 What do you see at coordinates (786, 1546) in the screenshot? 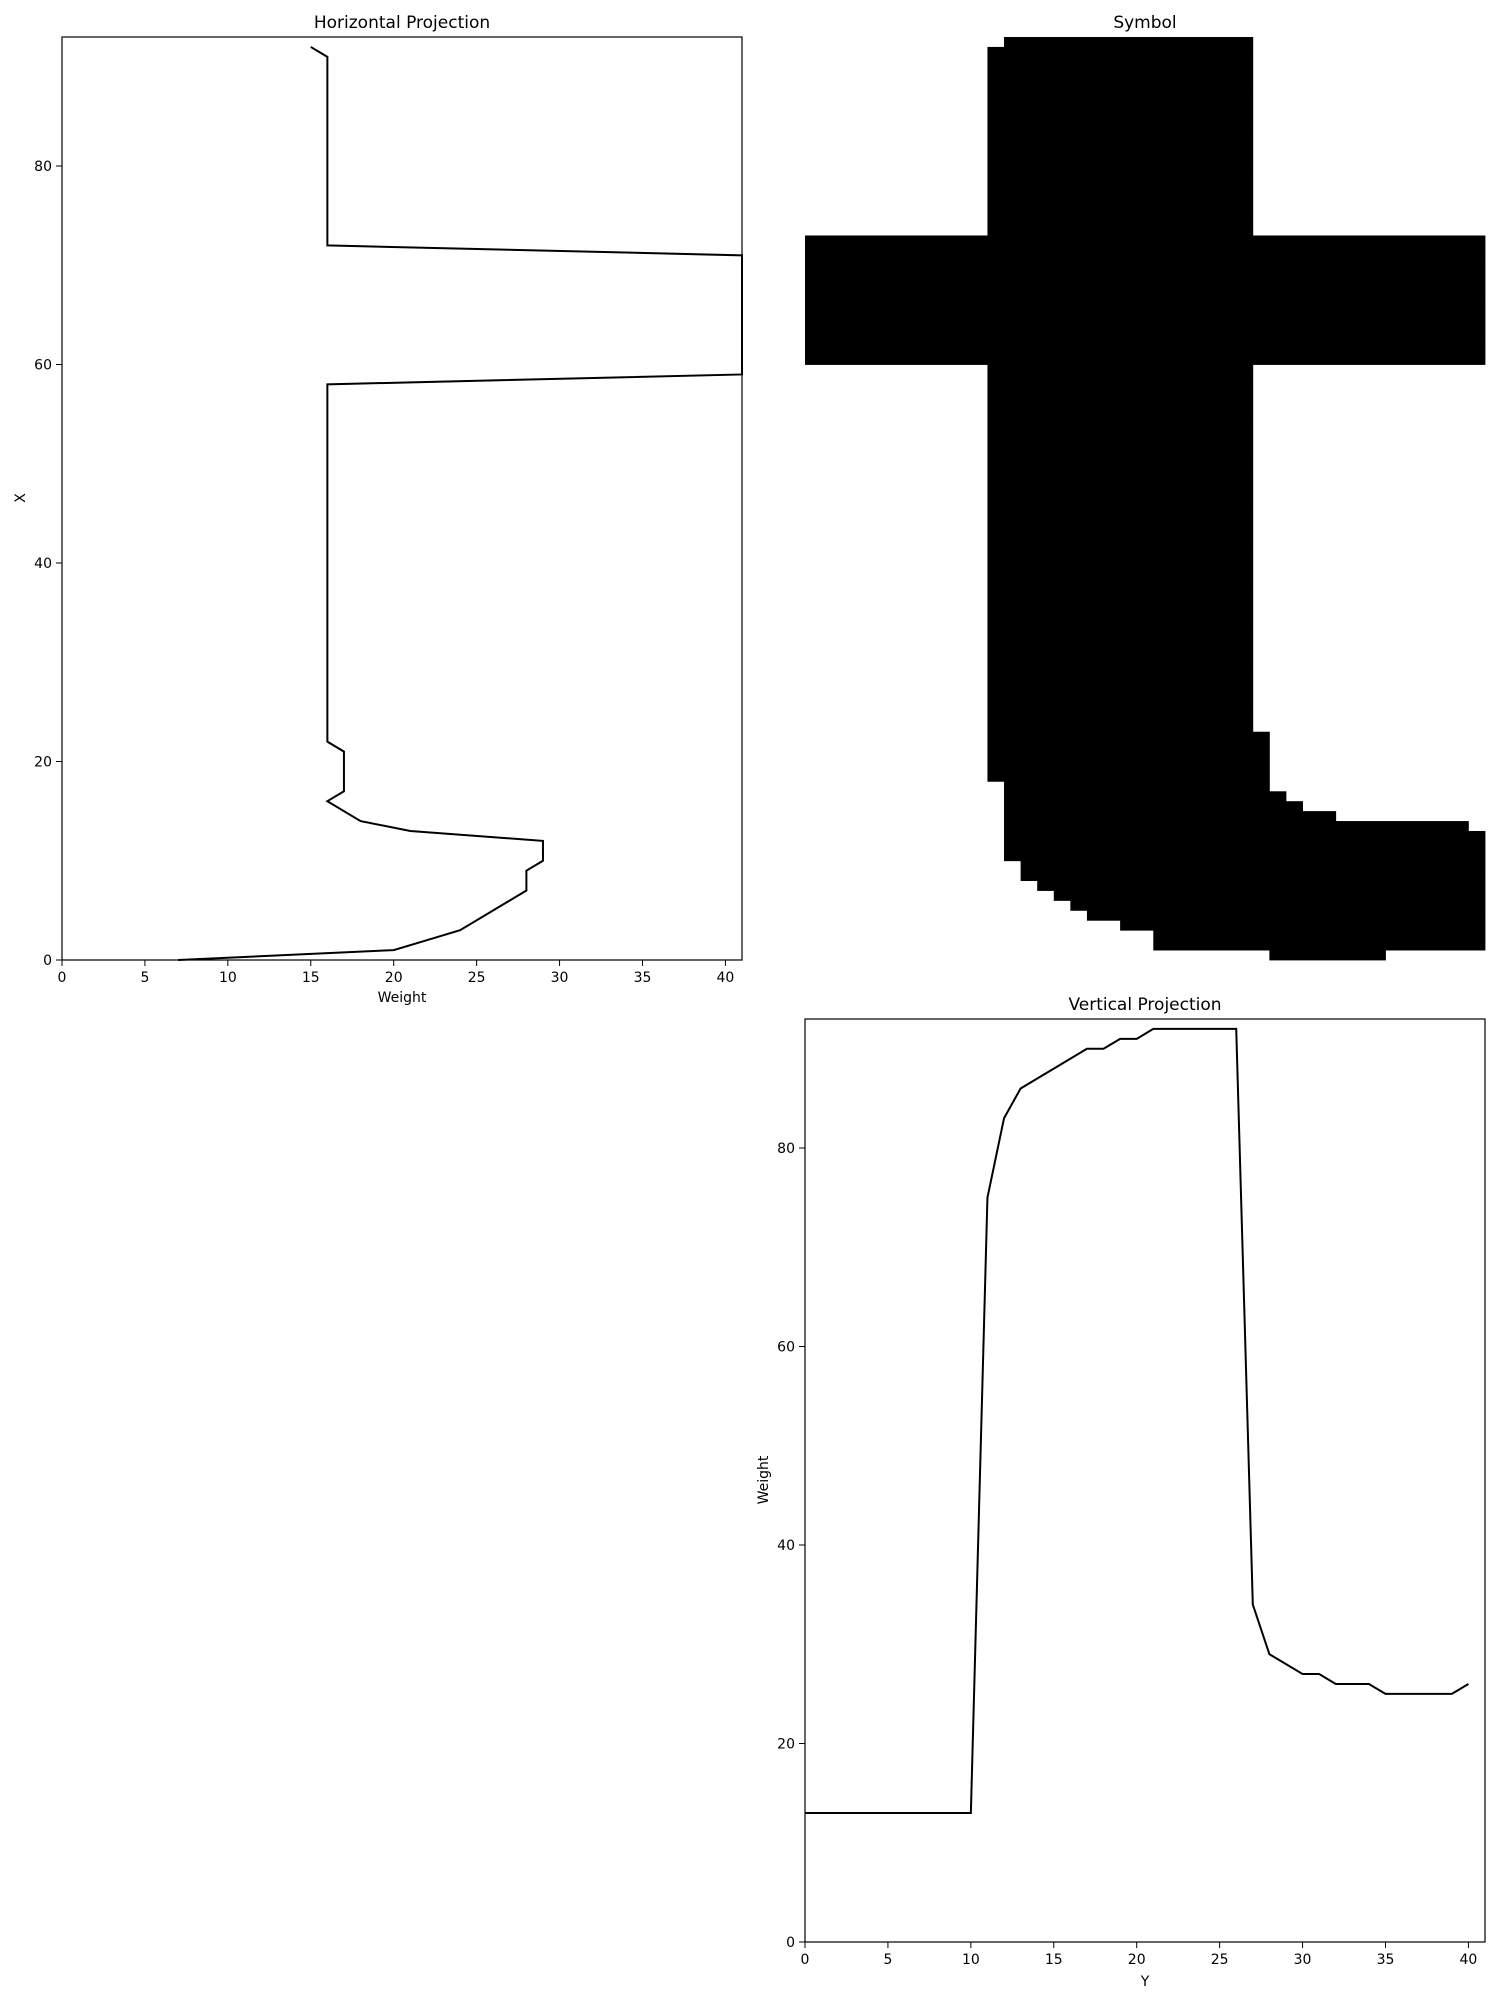
I see `vertical-projection-ytick-label: 40` at bounding box center [786, 1546].